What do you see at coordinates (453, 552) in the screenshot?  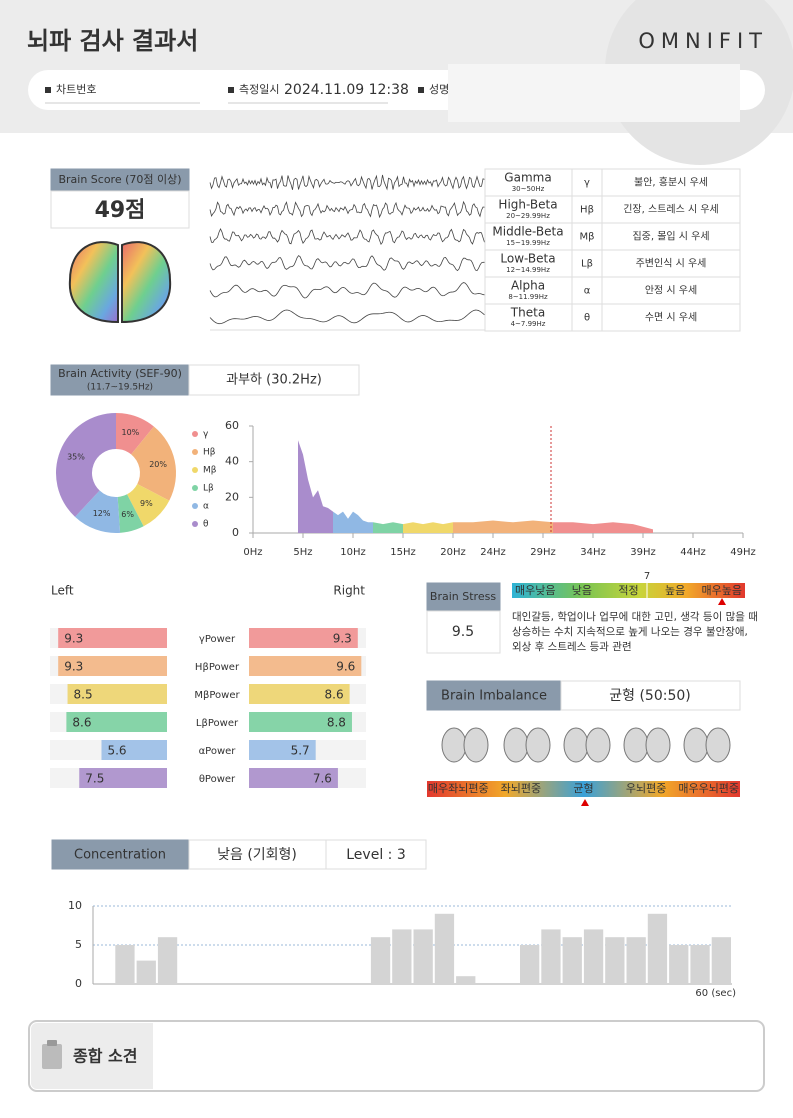 I see `x-tick-label: 20Hz` at bounding box center [453, 552].